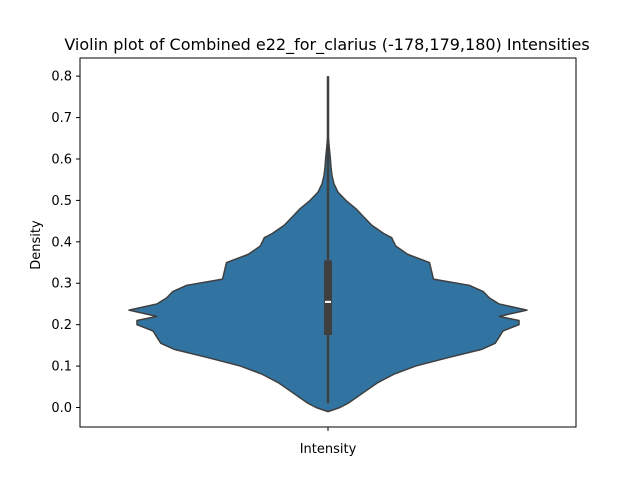 The image size is (640, 480). What do you see at coordinates (61, 242) in the screenshot?
I see `y-tick-label: 0.4` at bounding box center [61, 242].